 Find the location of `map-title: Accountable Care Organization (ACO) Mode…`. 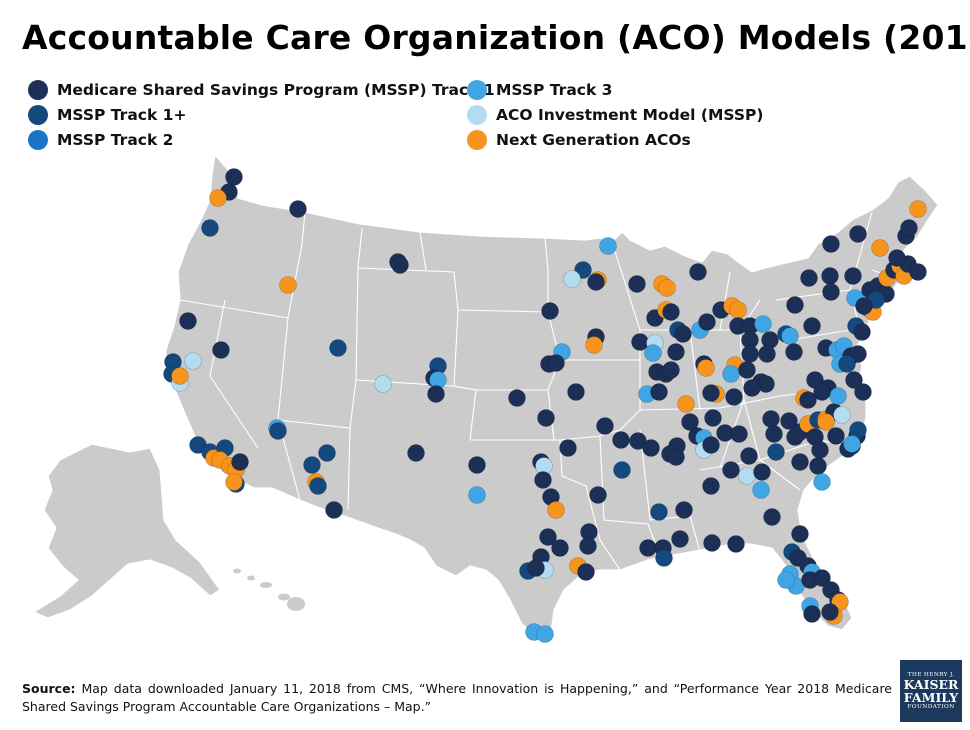

map-title: Accountable Care Organization (ACO) Mode… is located at coordinates (496, 37).